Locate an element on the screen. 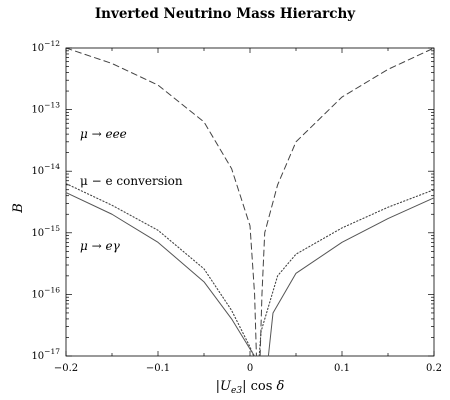 The width and height of the screenshot is (450, 400). y-tick-label: 10−13 is located at coordinates (45, 108).